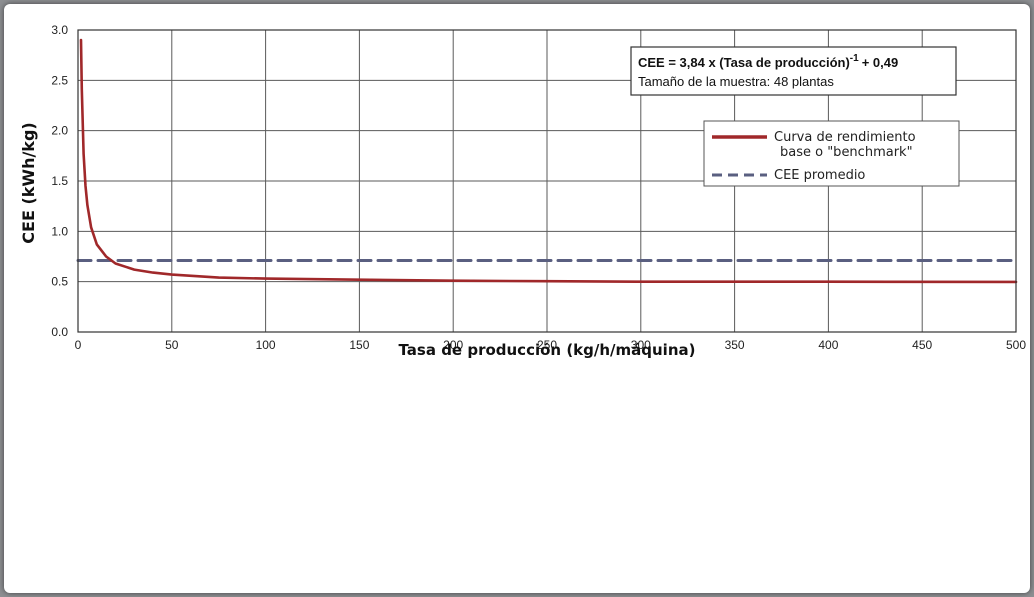 This screenshot has width=1034, height=597. I want to click on x-tick-label-1: 50, so click(172, 345).